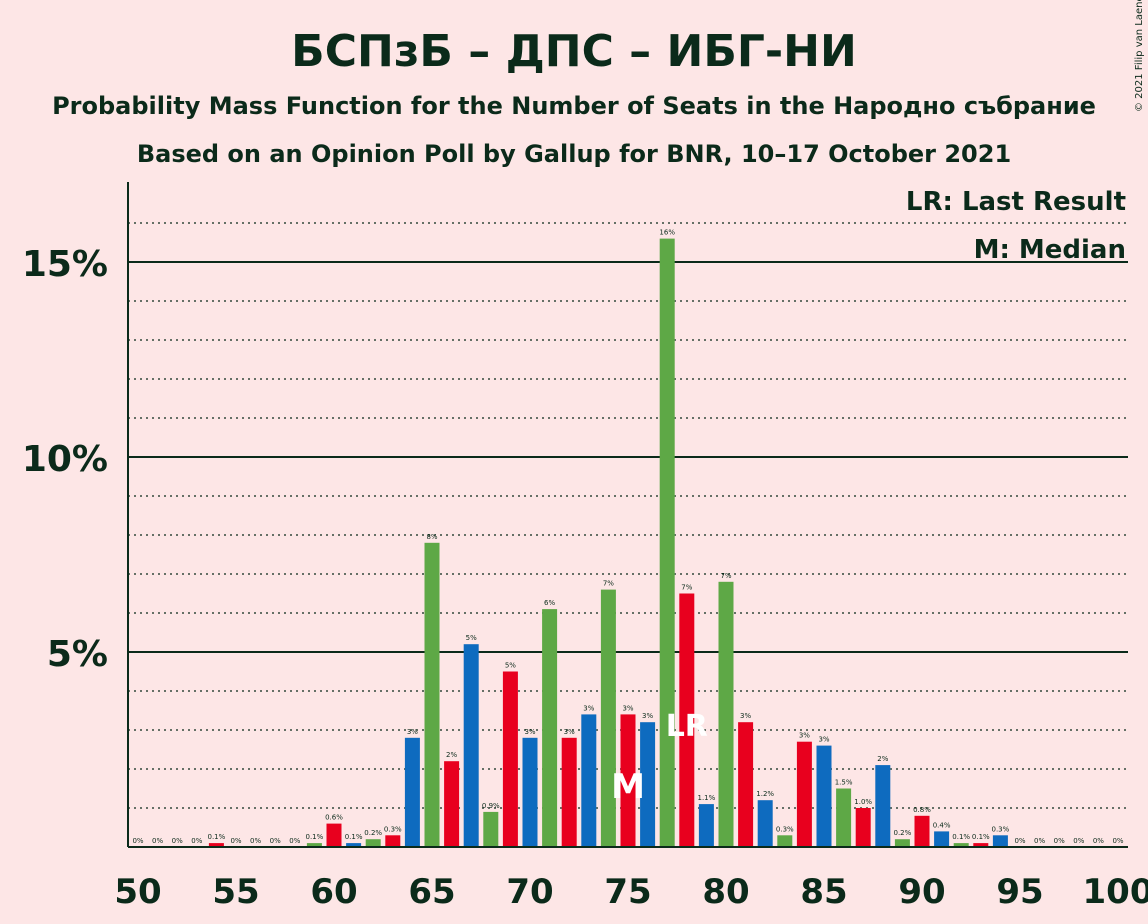 This screenshot has height=924, width=1148. I want to click on x-tick-label: 65, so click(431, 892).